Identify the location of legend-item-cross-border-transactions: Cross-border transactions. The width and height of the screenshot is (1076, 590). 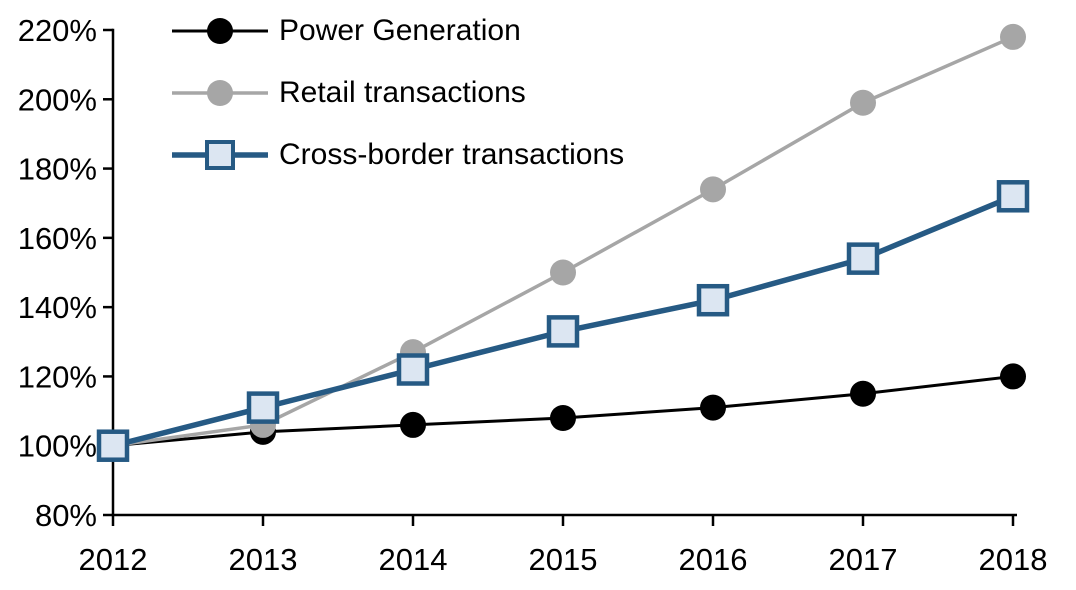
(398, 155).